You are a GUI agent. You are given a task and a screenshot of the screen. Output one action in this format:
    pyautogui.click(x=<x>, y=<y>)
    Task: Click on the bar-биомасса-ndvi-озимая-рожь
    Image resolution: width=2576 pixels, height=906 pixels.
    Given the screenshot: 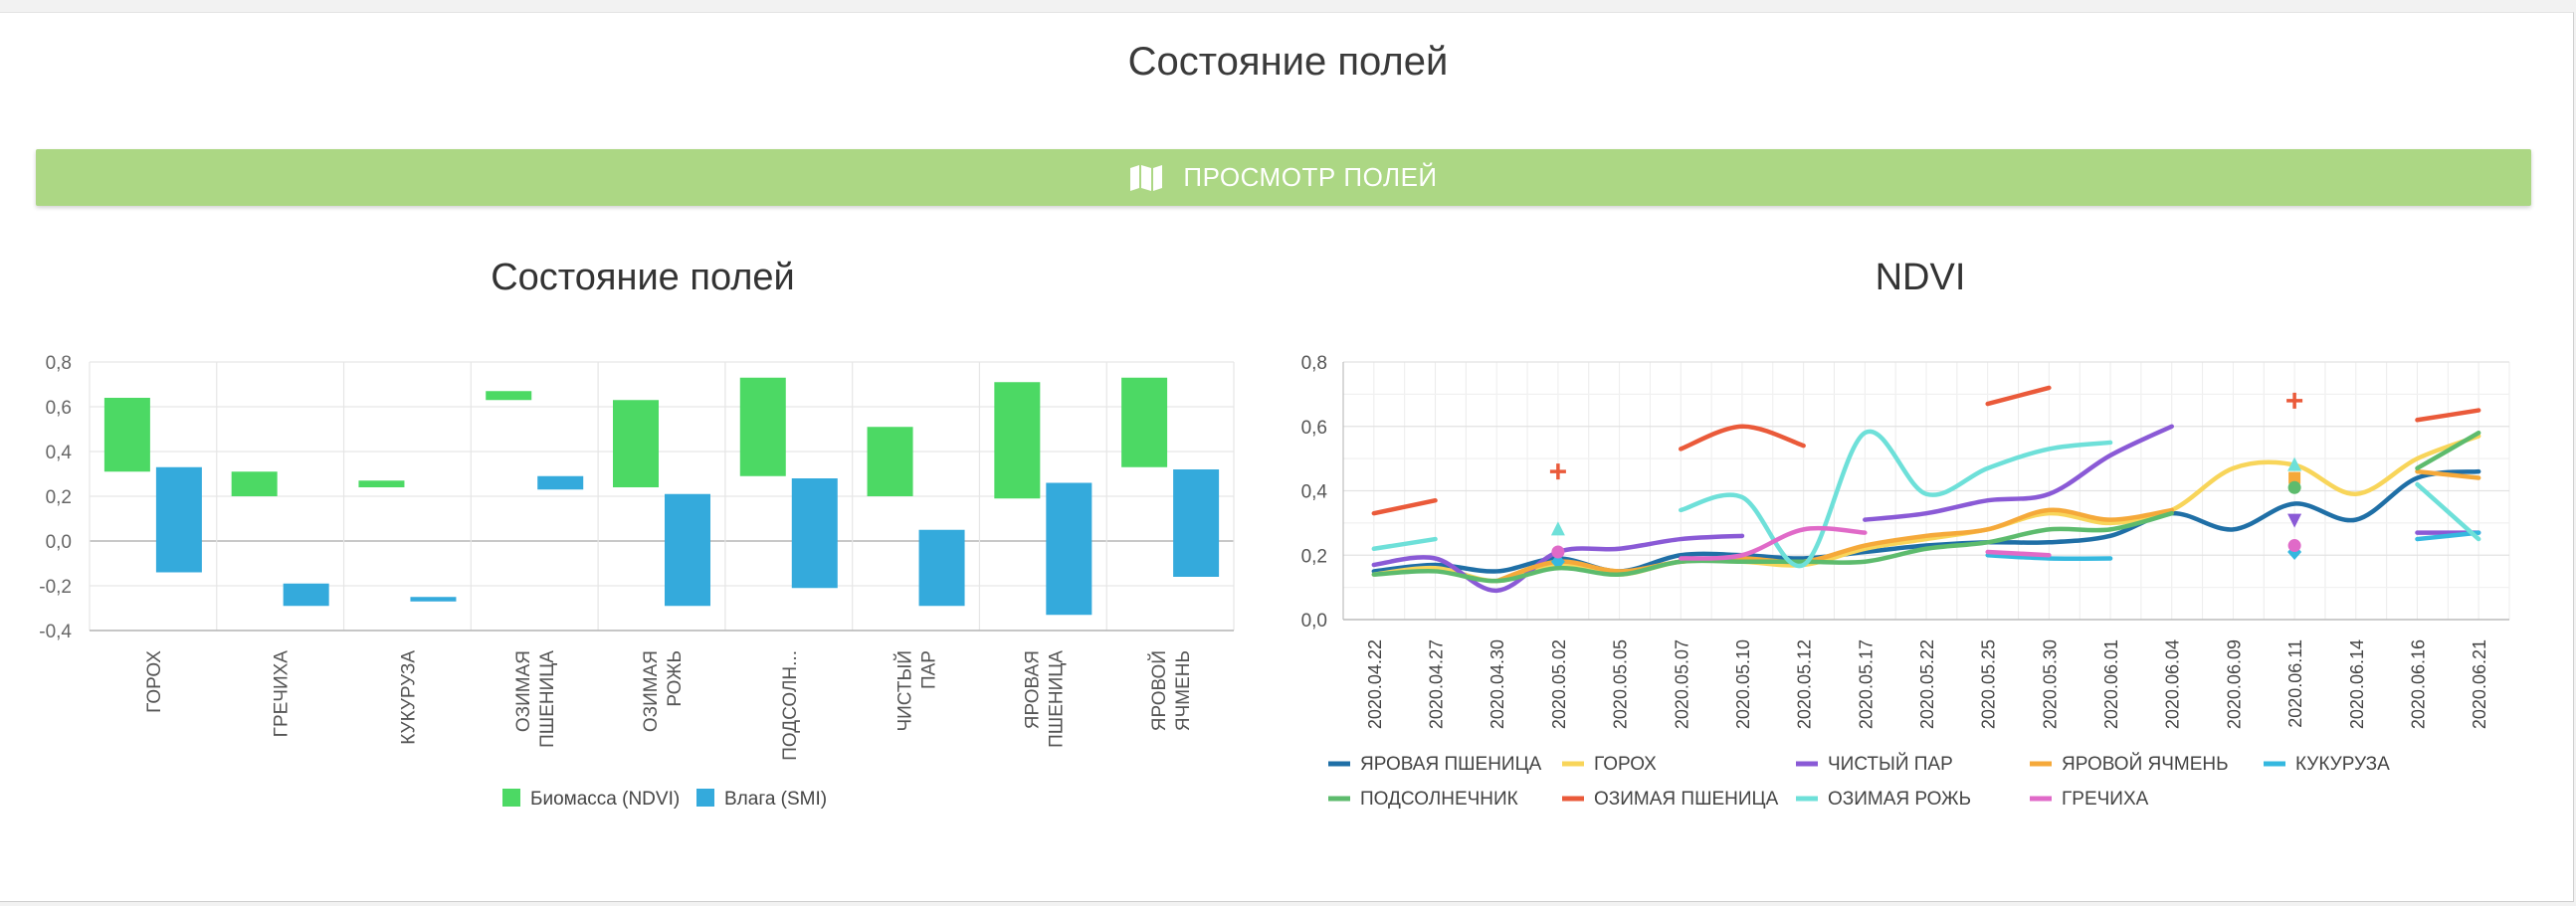 What is the action you would take?
    pyautogui.click(x=636, y=443)
    